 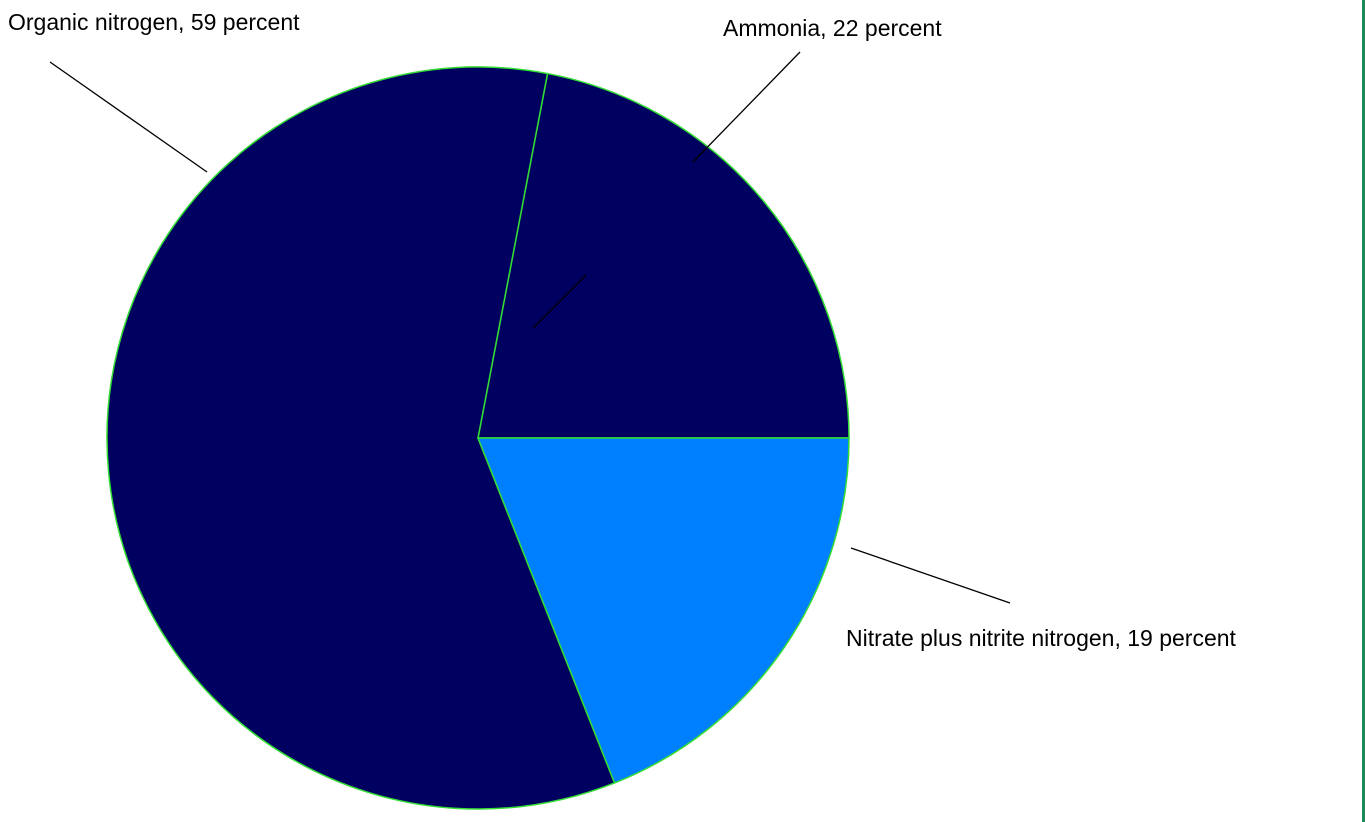 I want to click on leader-line-nitrate, so click(x=930, y=575).